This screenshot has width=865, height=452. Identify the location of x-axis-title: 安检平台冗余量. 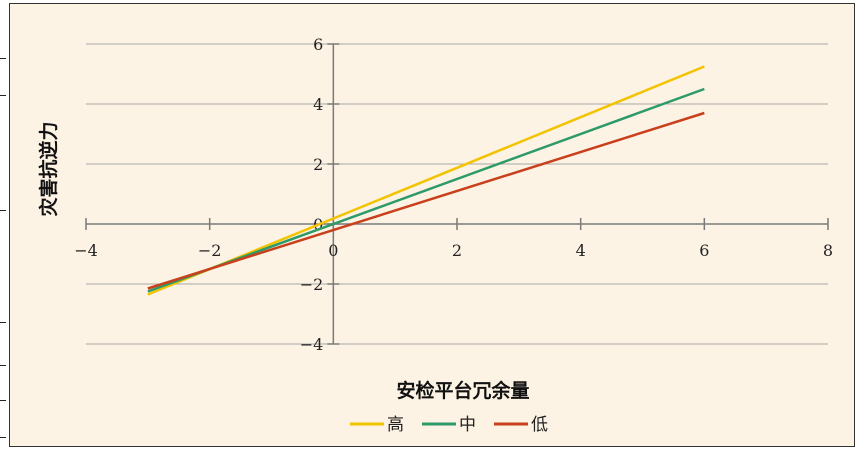
(462, 390).